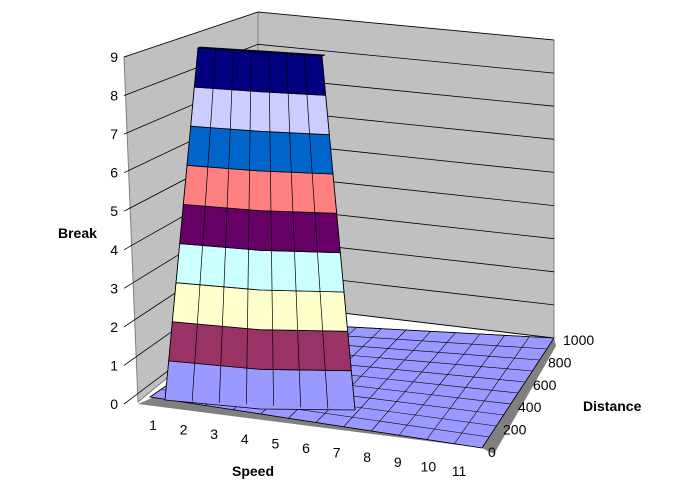  What do you see at coordinates (184, 430) in the screenshot?
I see `speed-tick-label: 2` at bounding box center [184, 430].